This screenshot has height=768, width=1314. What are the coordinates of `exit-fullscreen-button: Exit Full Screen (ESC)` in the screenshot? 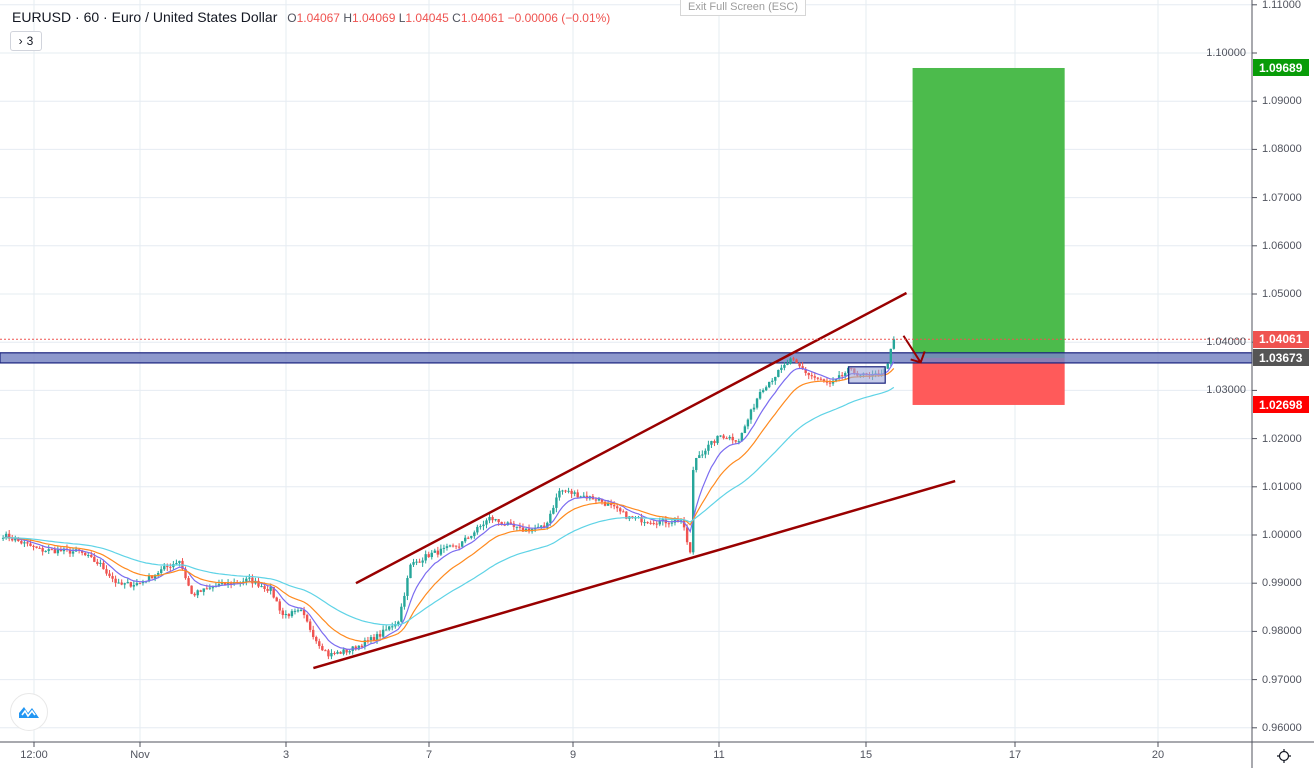 It's located at (743, 8).